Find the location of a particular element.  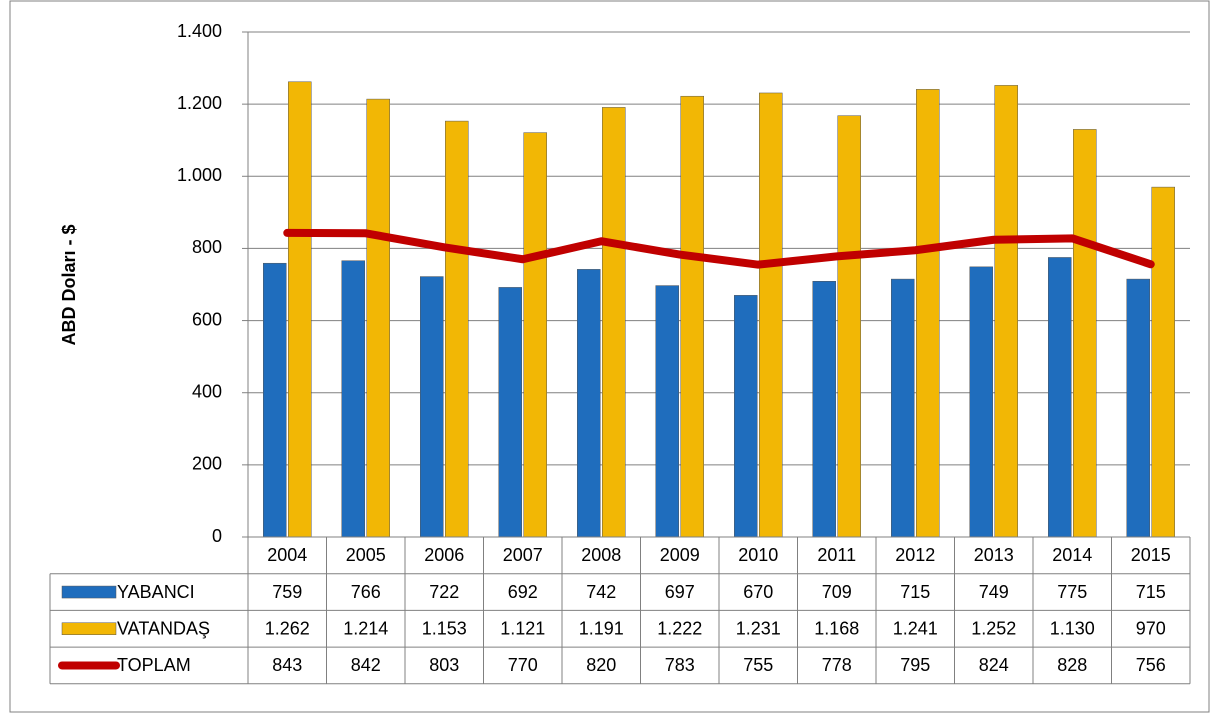

line-series is located at coordinates (719, 248).